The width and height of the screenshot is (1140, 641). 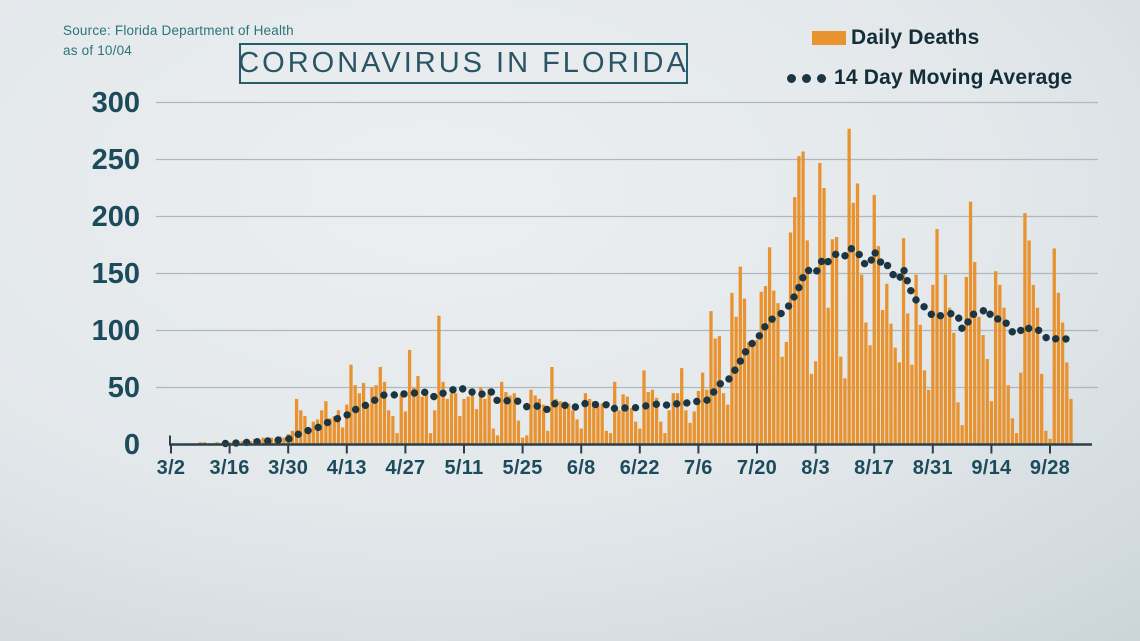 What do you see at coordinates (932, 468) in the screenshot?
I see `x-axis-label: 8/31` at bounding box center [932, 468].